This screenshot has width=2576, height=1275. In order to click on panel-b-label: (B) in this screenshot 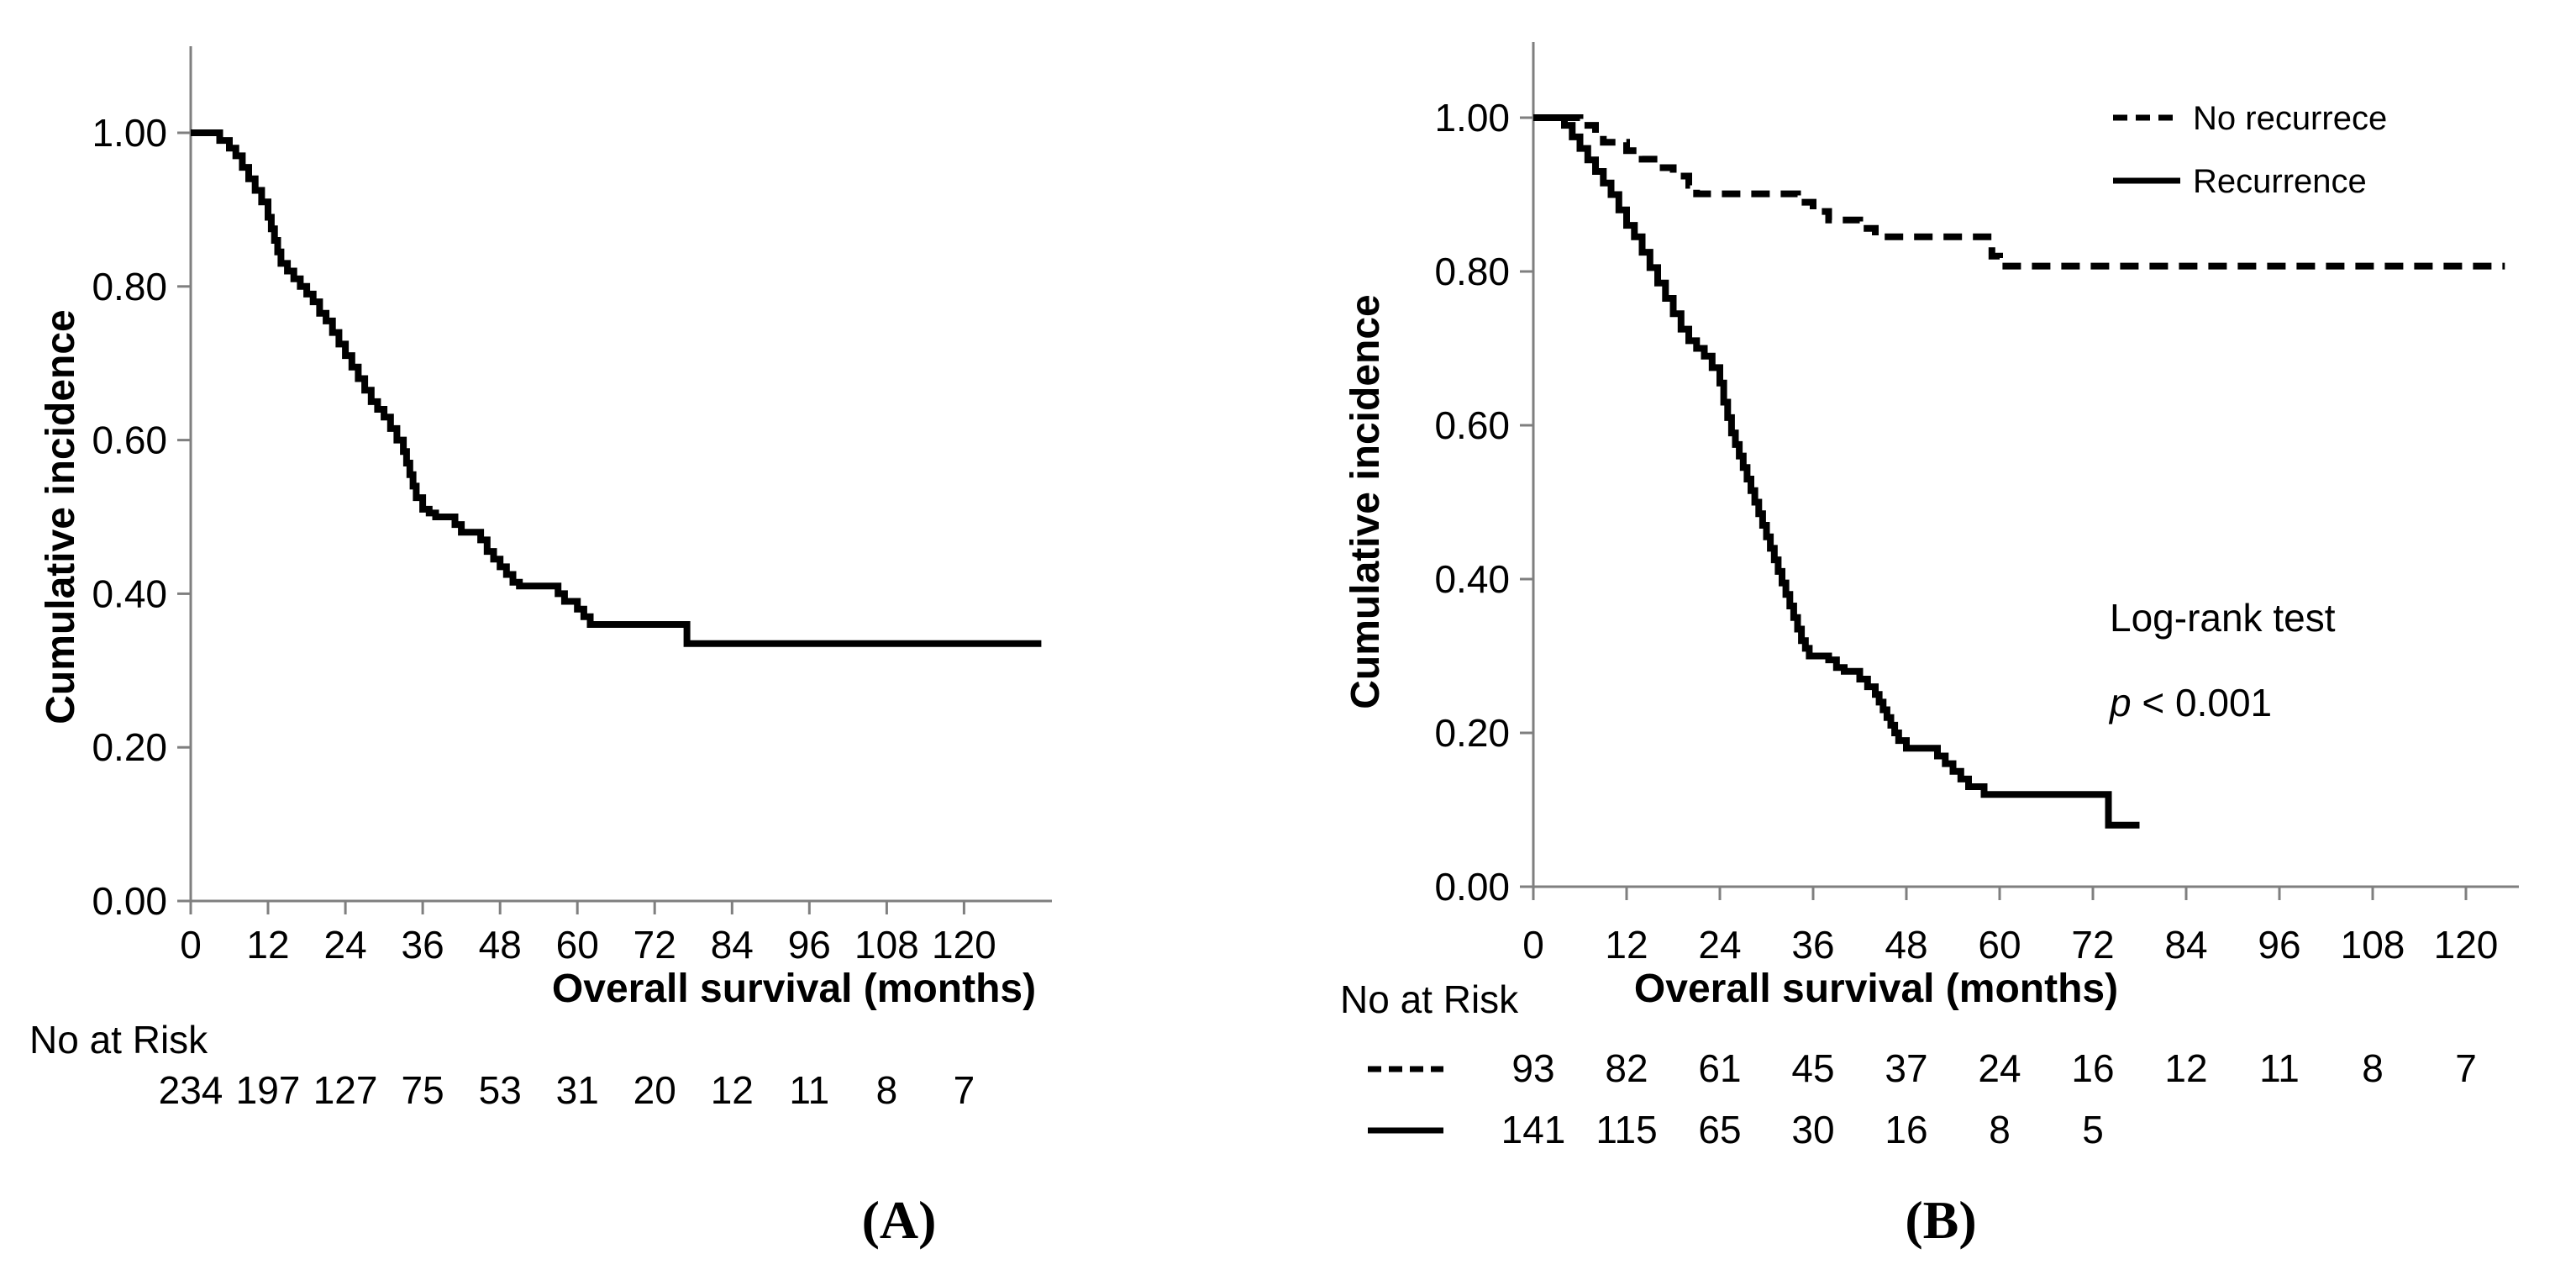, I will do `click(1941, 1220)`.